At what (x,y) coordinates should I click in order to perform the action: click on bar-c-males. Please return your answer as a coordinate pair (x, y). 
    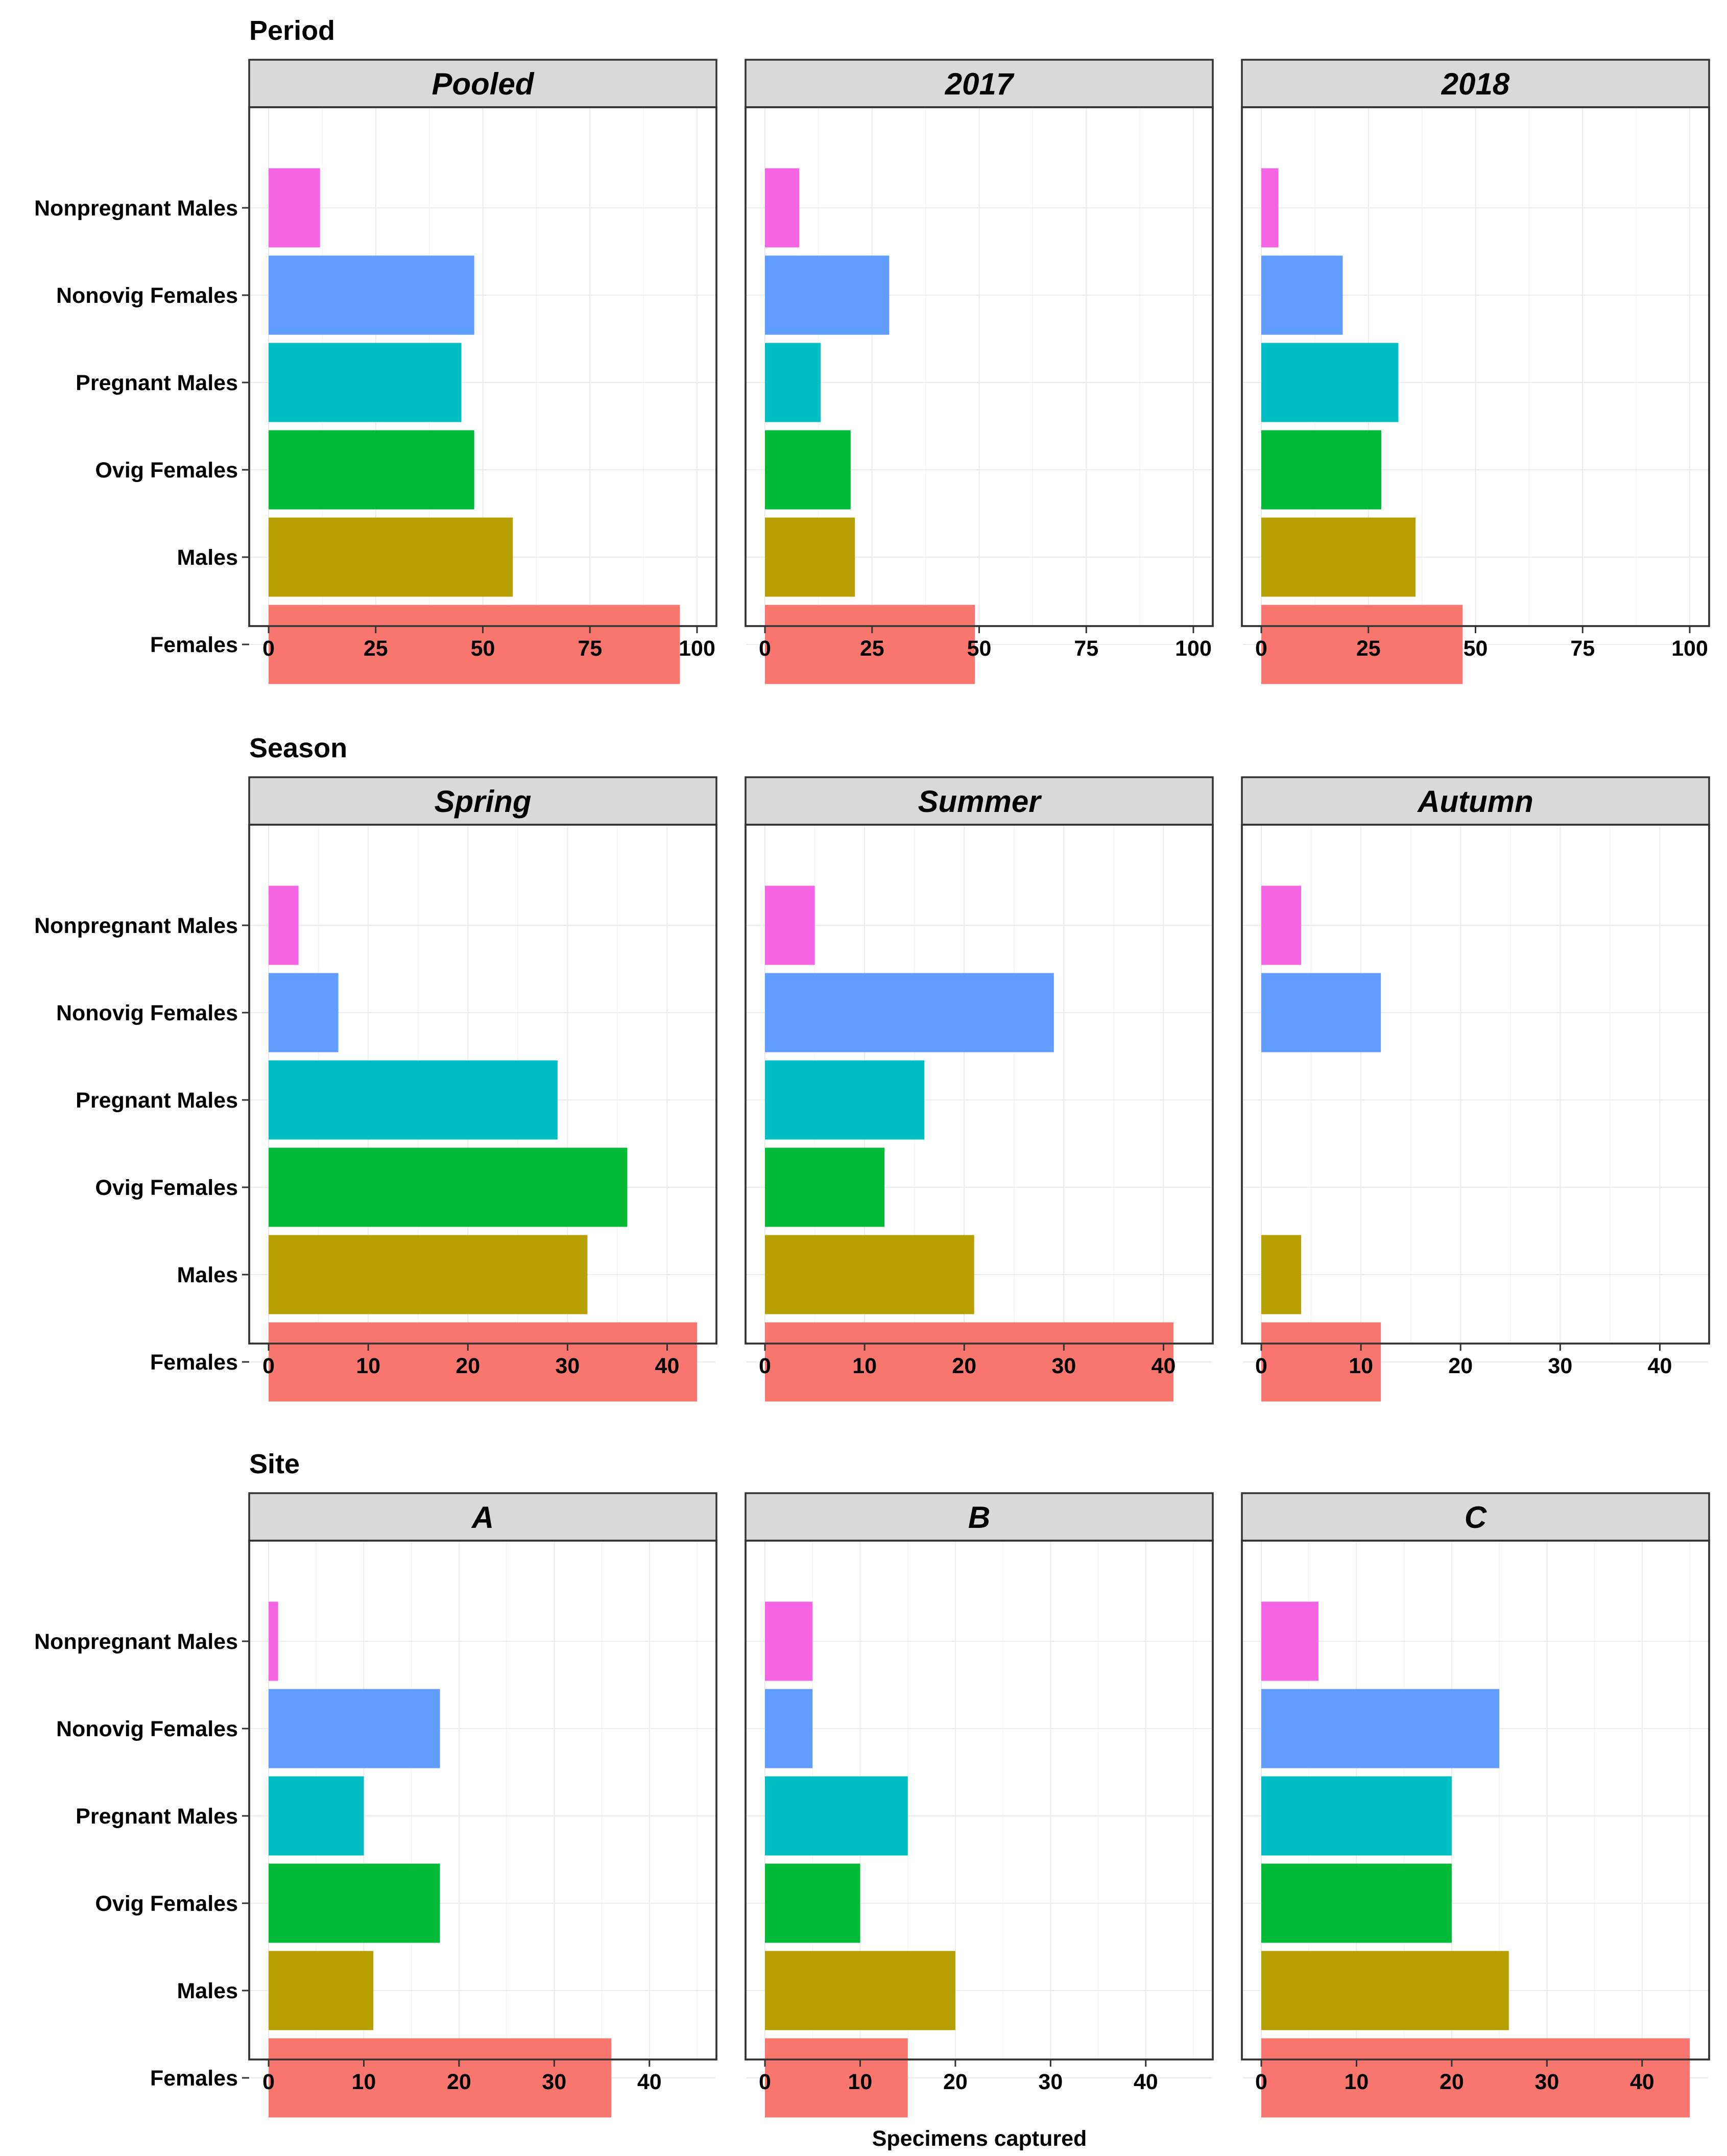
    Looking at the image, I should click on (1385, 1990).